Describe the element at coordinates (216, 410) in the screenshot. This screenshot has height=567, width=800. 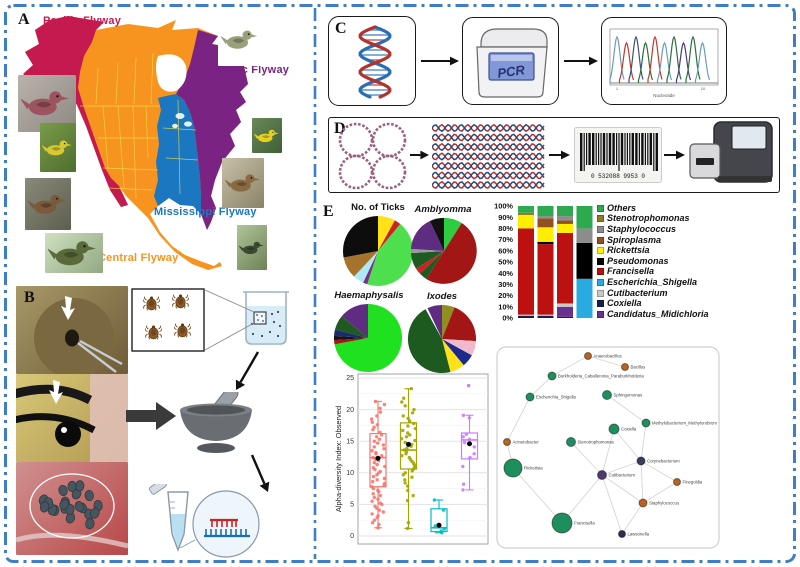
I see `mortar-inside` at that location.